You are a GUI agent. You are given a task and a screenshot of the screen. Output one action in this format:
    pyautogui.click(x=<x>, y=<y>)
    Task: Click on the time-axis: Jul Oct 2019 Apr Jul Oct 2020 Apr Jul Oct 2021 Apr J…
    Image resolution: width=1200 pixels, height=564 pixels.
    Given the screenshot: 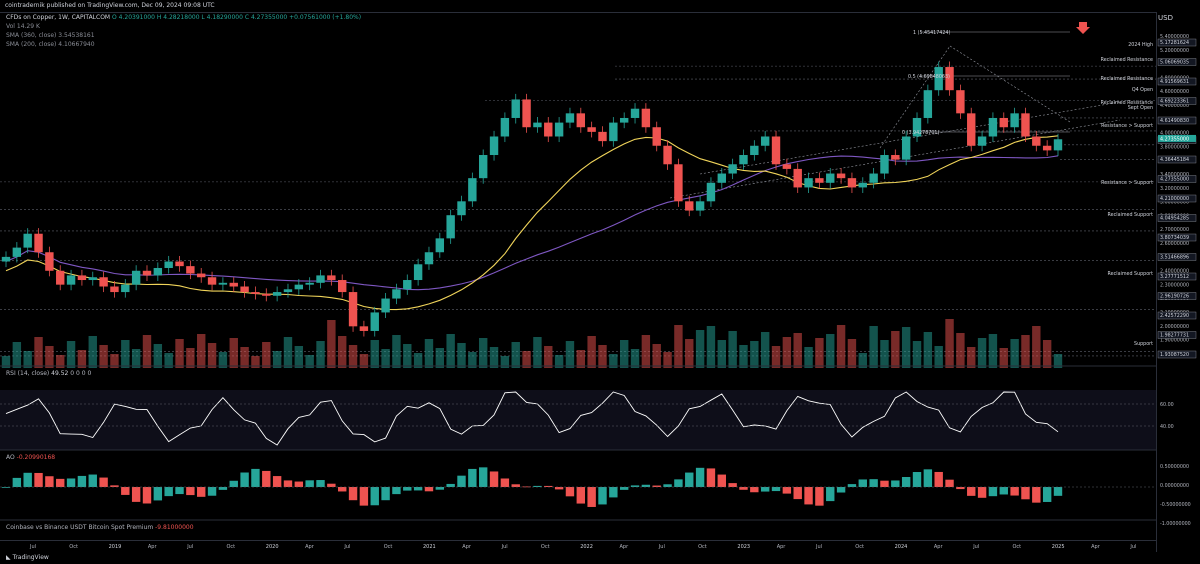 What is the action you would take?
    pyautogui.click(x=578, y=546)
    